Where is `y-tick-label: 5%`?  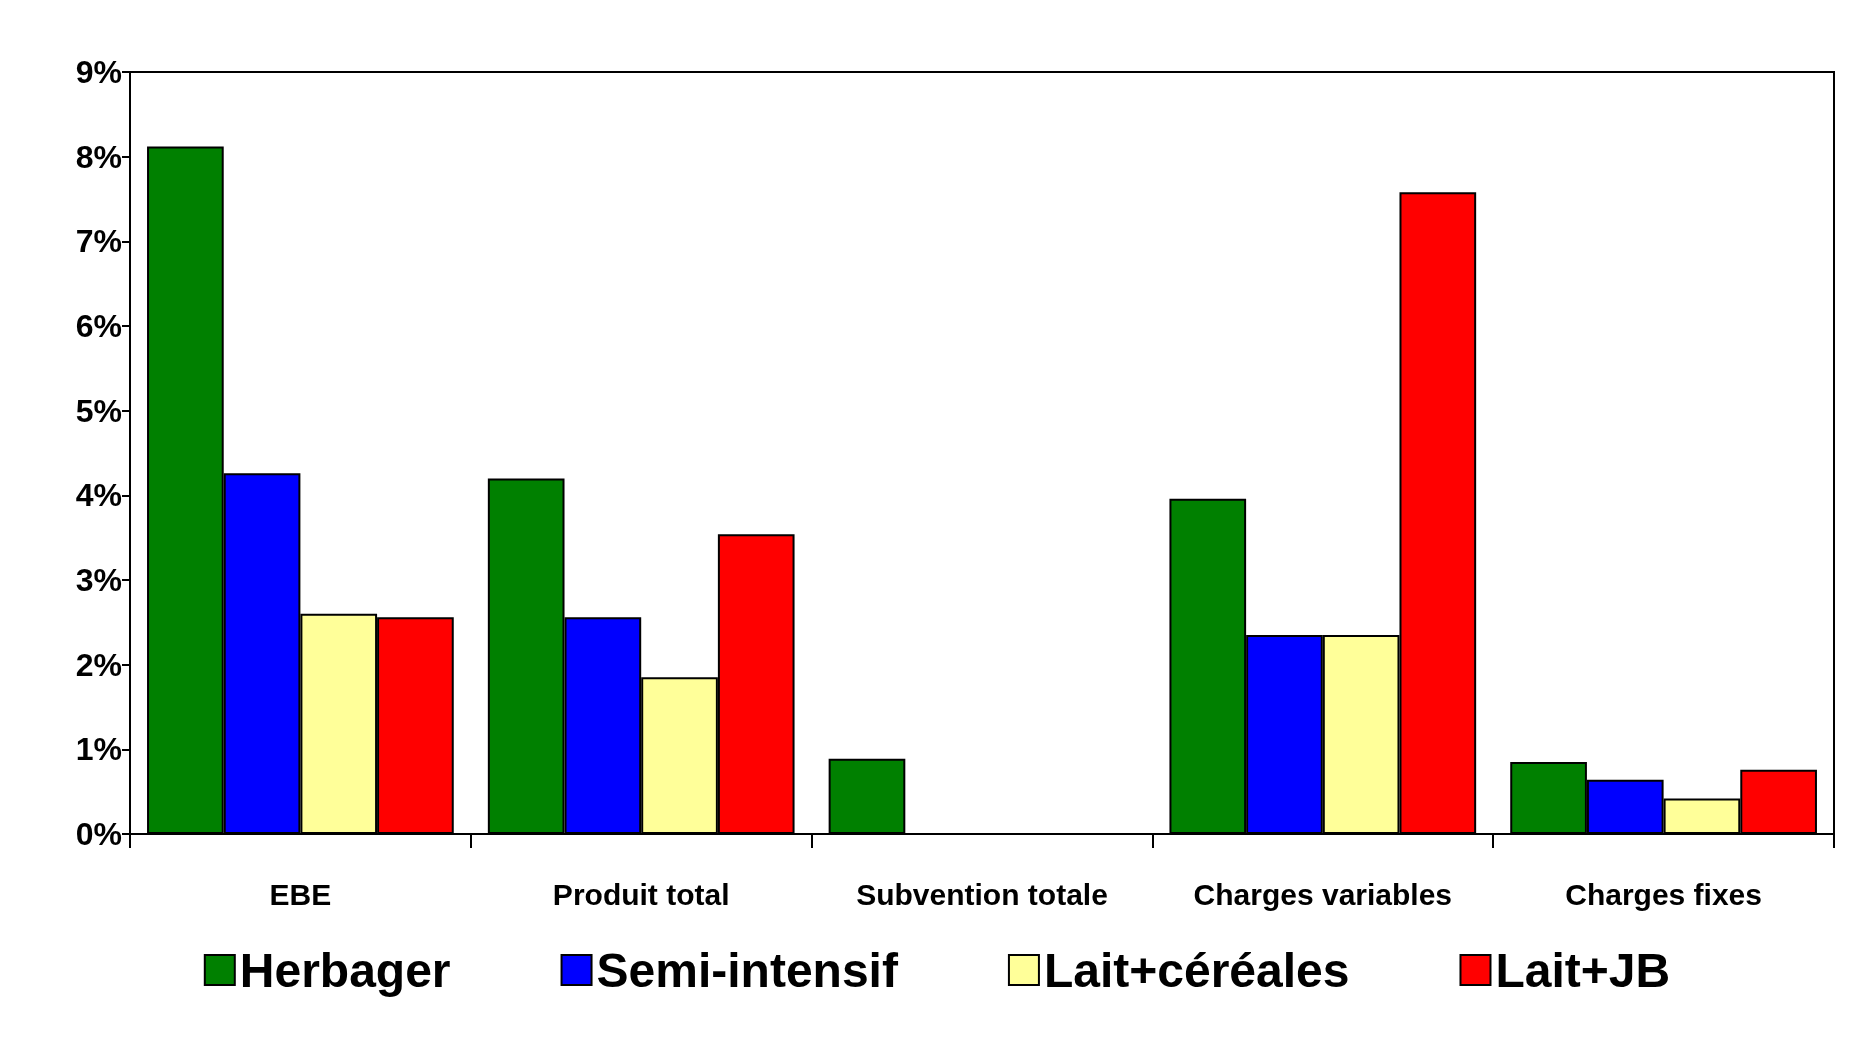 y-tick-label: 5% is located at coordinates (98, 410).